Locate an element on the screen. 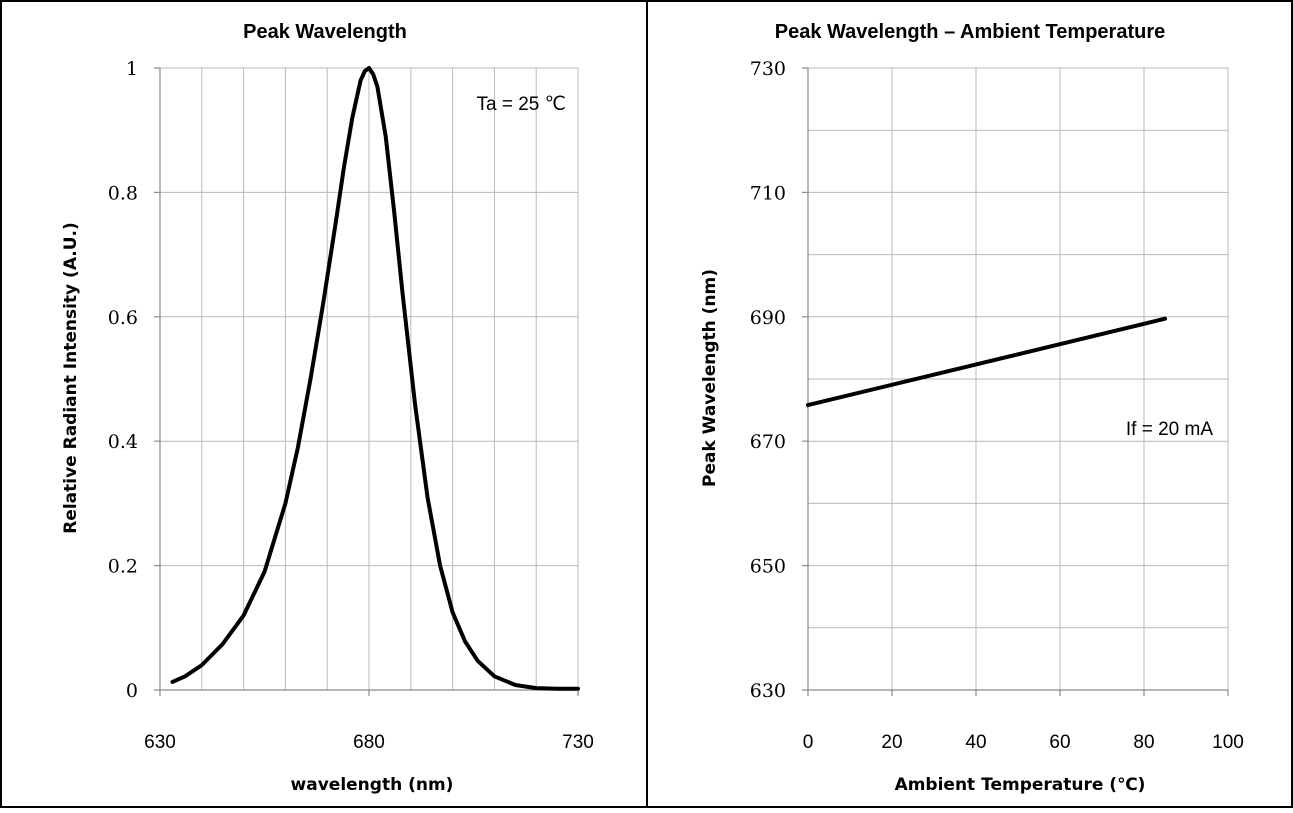 The width and height of the screenshot is (1293, 813). y-tick-label: 1 is located at coordinates (132, 69).